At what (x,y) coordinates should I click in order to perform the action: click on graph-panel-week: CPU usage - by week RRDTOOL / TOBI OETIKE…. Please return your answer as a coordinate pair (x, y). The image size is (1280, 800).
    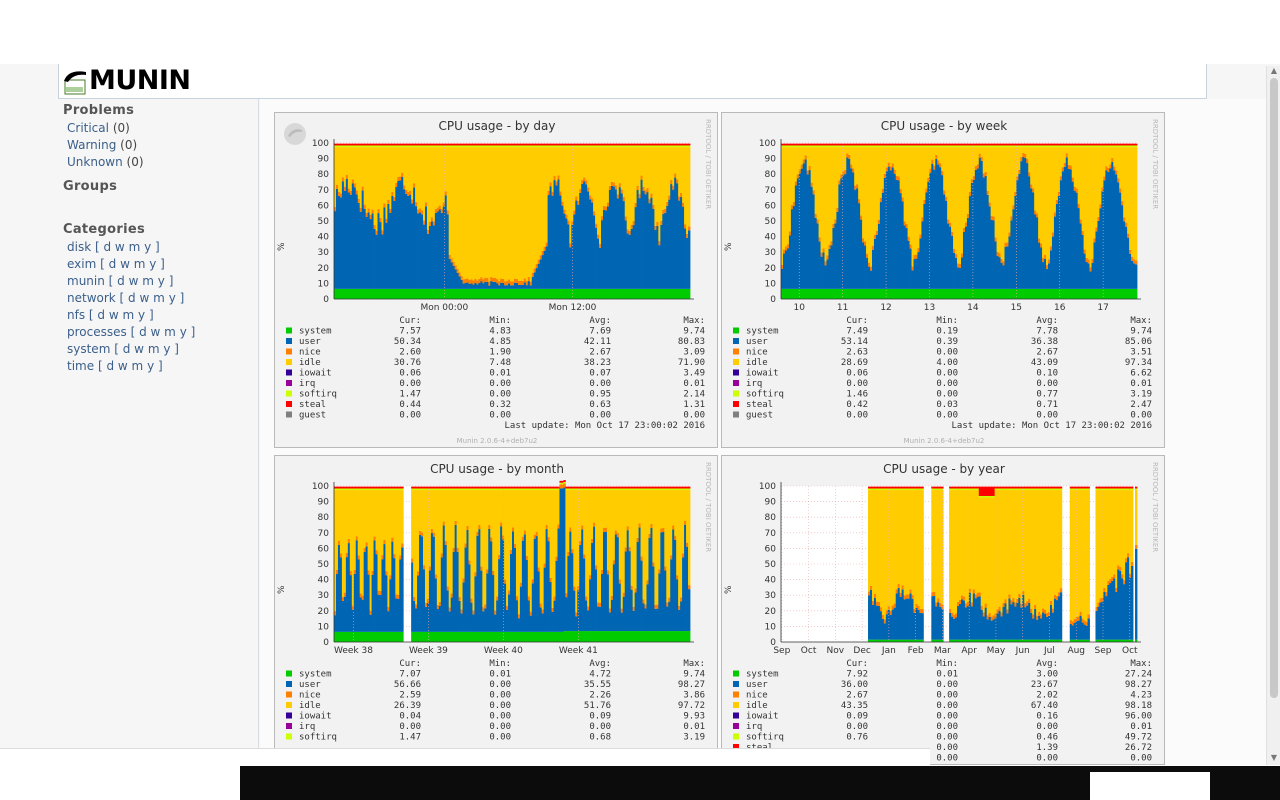
    Looking at the image, I should click on (943, 280).